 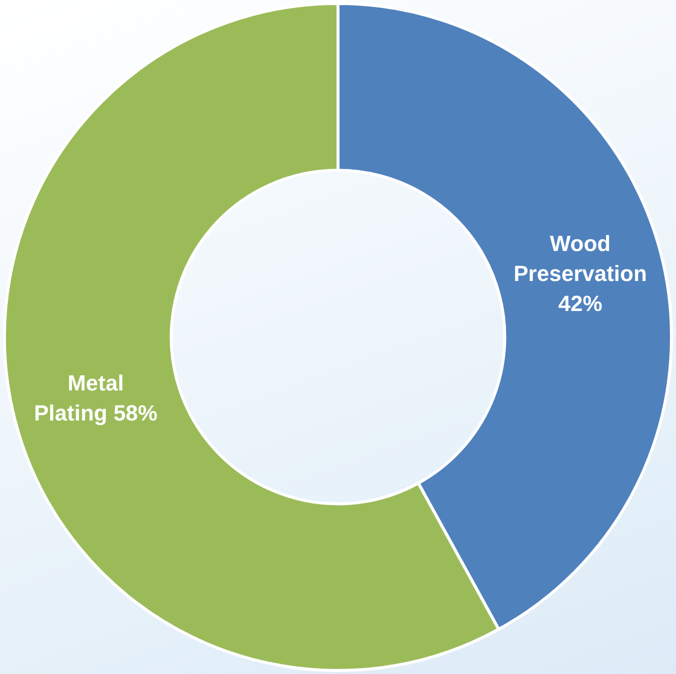 I want to click on data-label: 42%, so click(x=580, y=303).